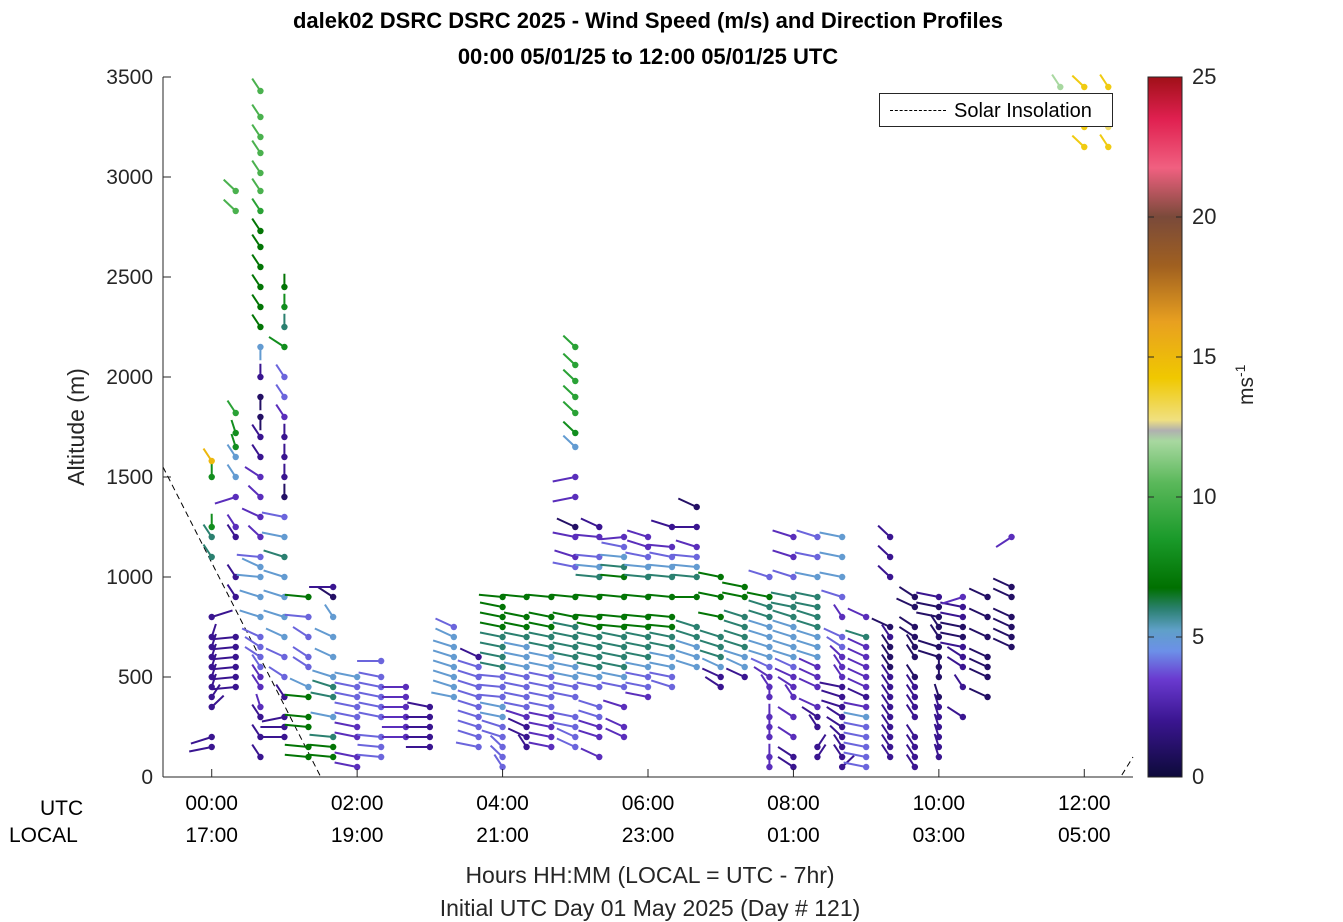 The image size is (1343, 922). What do you see at coordinates (650, 875) in the screenshot?
I see `x-axis-title: Hours HH:MM (LOCAL = UTC - 7hr)` at bounding box center [650, 875].